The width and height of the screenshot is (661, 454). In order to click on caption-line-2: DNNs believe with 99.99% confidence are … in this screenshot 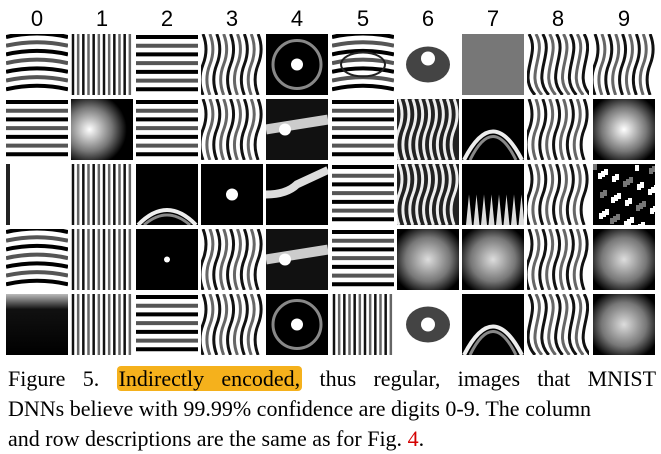, I will do `click(300, 408)`.